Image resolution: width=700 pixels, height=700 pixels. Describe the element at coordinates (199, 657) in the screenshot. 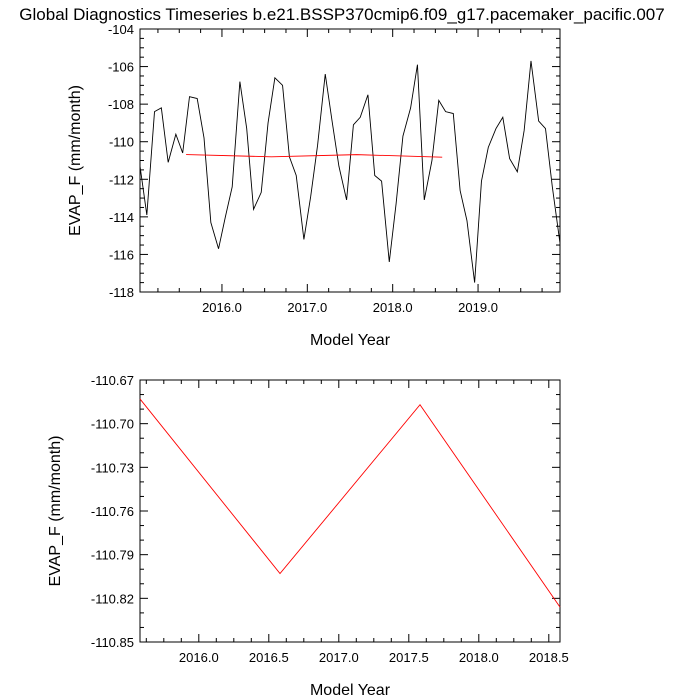

I see `bottom-x-tick-label: 2016.0` at that location.